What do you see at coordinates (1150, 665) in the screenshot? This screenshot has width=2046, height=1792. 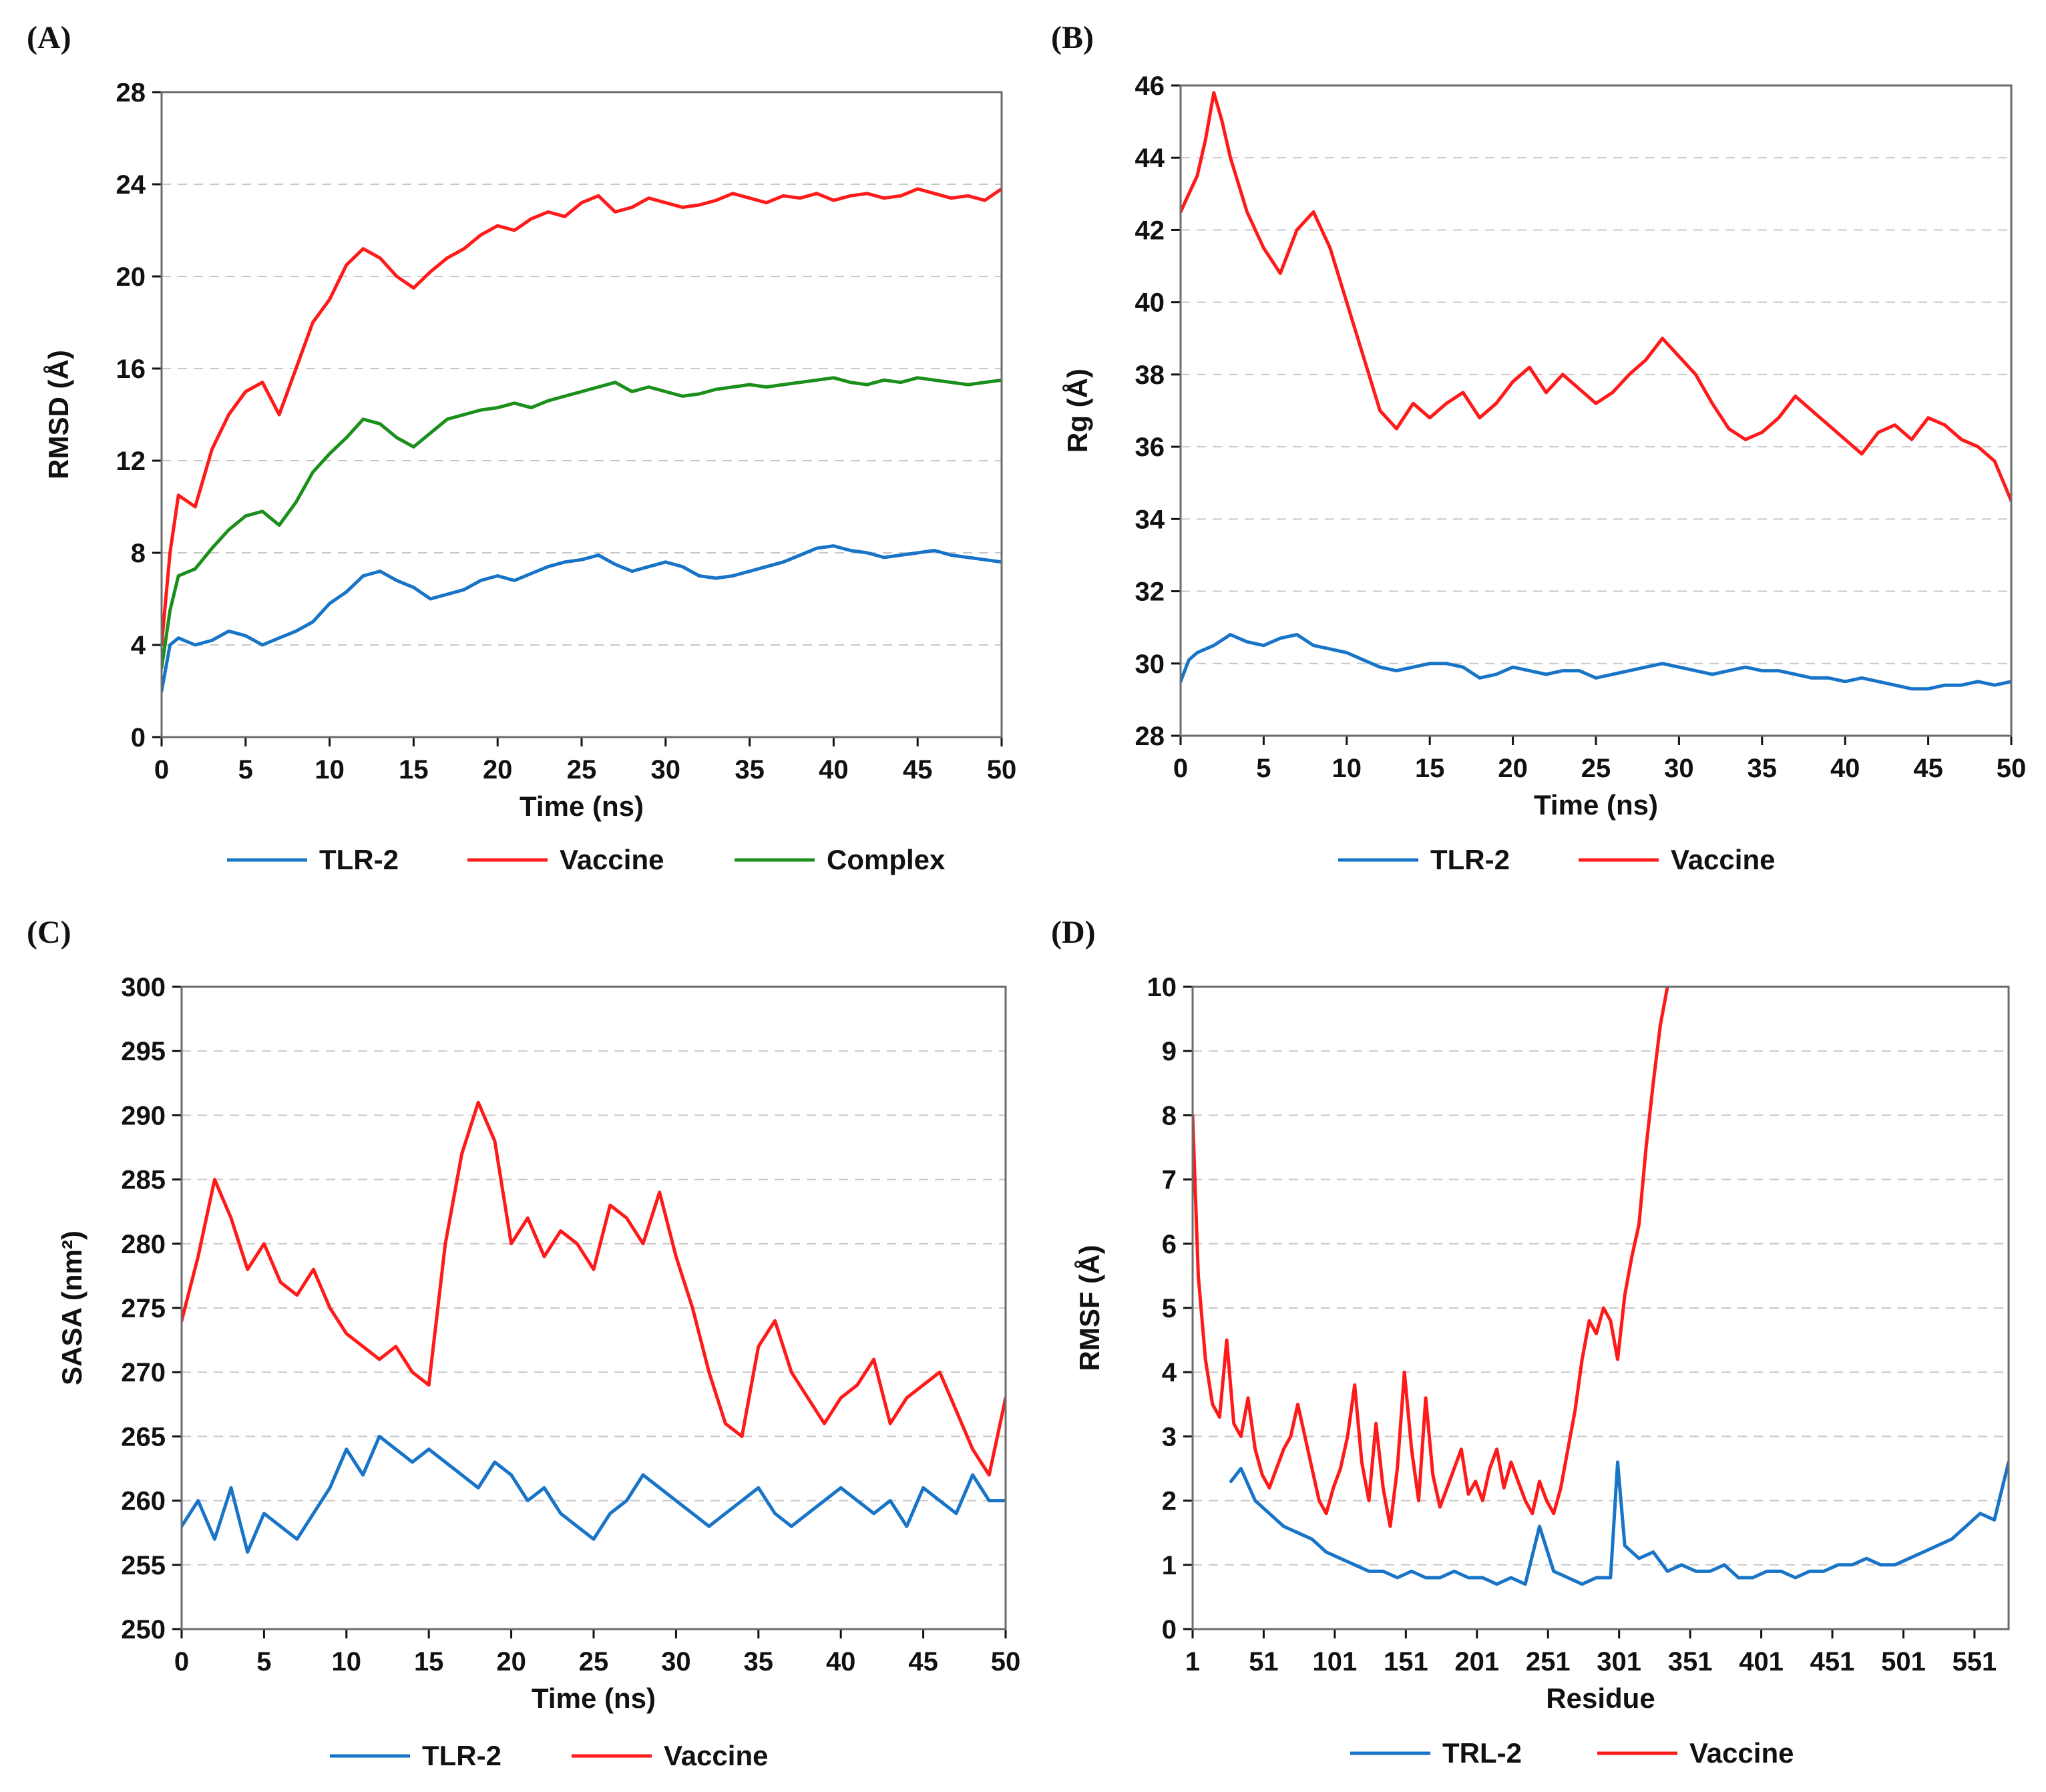 I see `y-tick-label: 30` at bounding box center [1150, 665].